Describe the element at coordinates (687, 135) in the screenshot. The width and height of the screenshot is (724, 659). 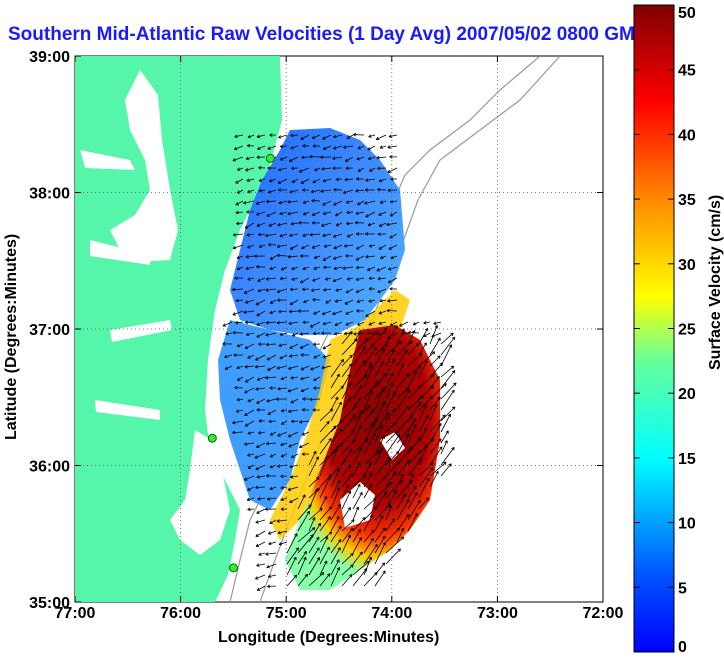
I see `colorbar-tick-label: 40` at that location.